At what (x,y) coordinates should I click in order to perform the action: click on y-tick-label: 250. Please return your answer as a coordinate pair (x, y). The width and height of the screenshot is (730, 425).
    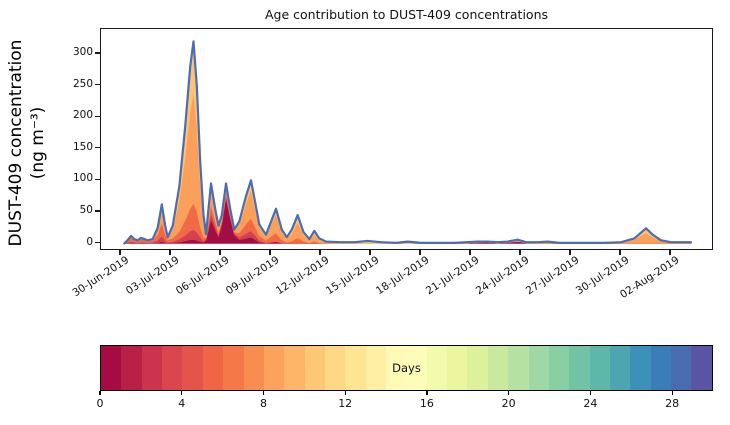
    Looking at the image, I should click on (82, 83).